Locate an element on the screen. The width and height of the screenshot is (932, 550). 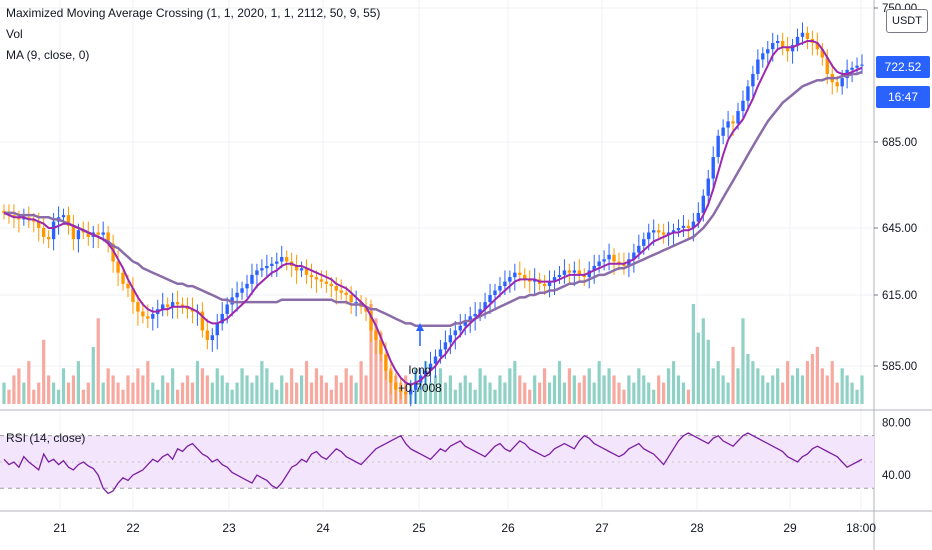
annotation-value: +0.7008 is located at coordinates (420, 388).